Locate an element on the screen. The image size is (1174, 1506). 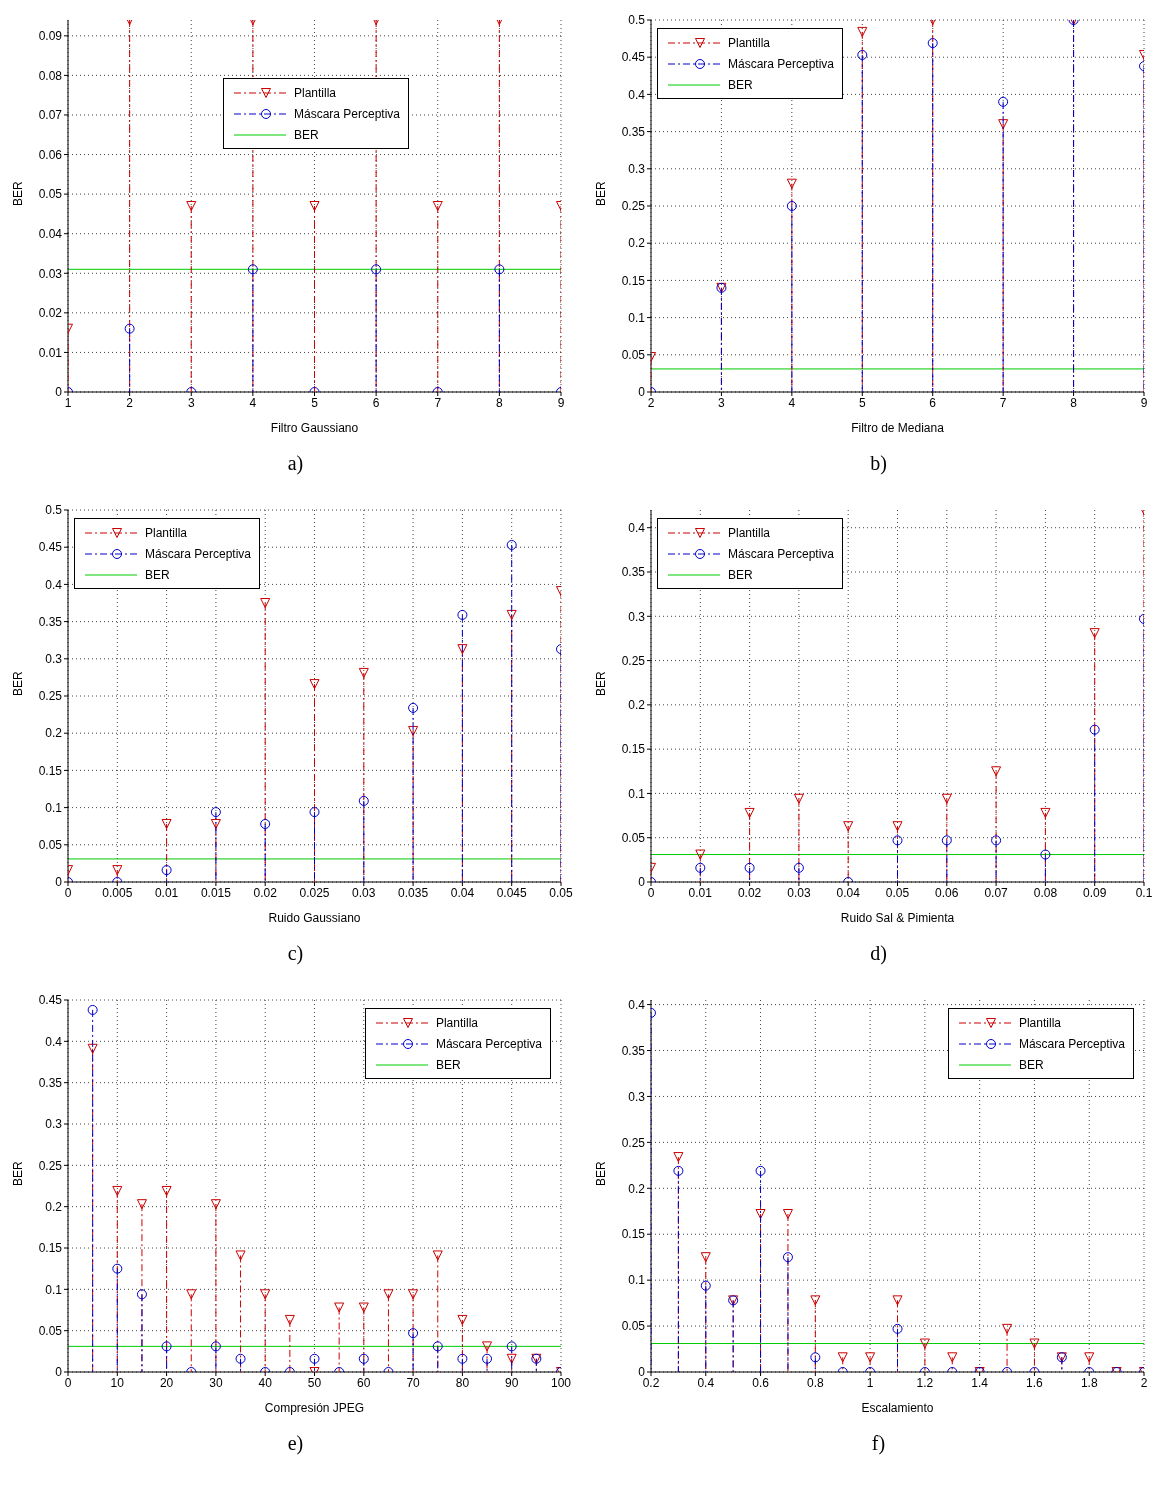
x-tick-label: 90 is located at coordinates (512, 1382).